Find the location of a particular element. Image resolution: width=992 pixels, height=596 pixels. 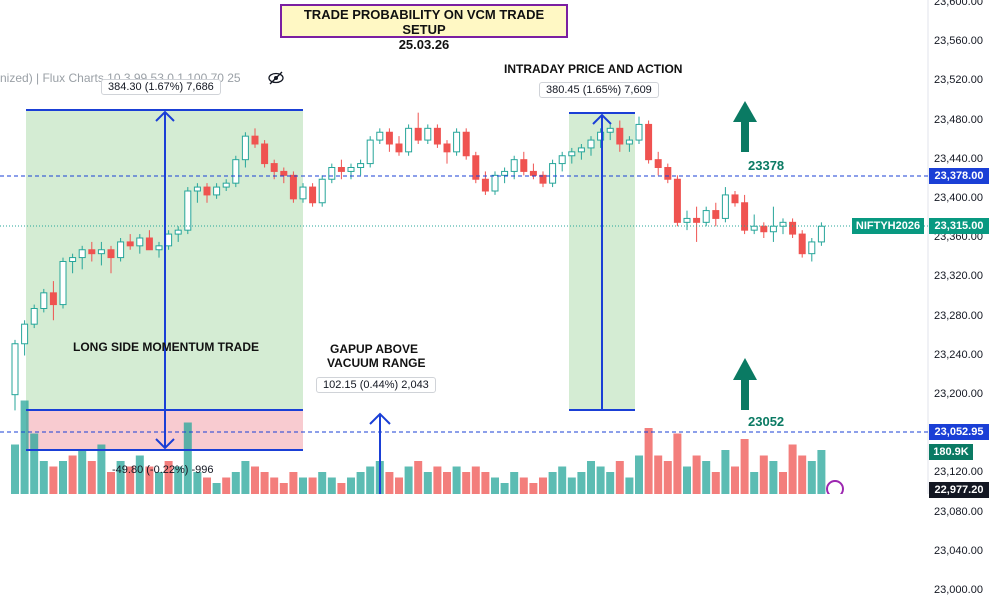

price-tag-upper: 23,378.00 is located at coordinates (959, 176).